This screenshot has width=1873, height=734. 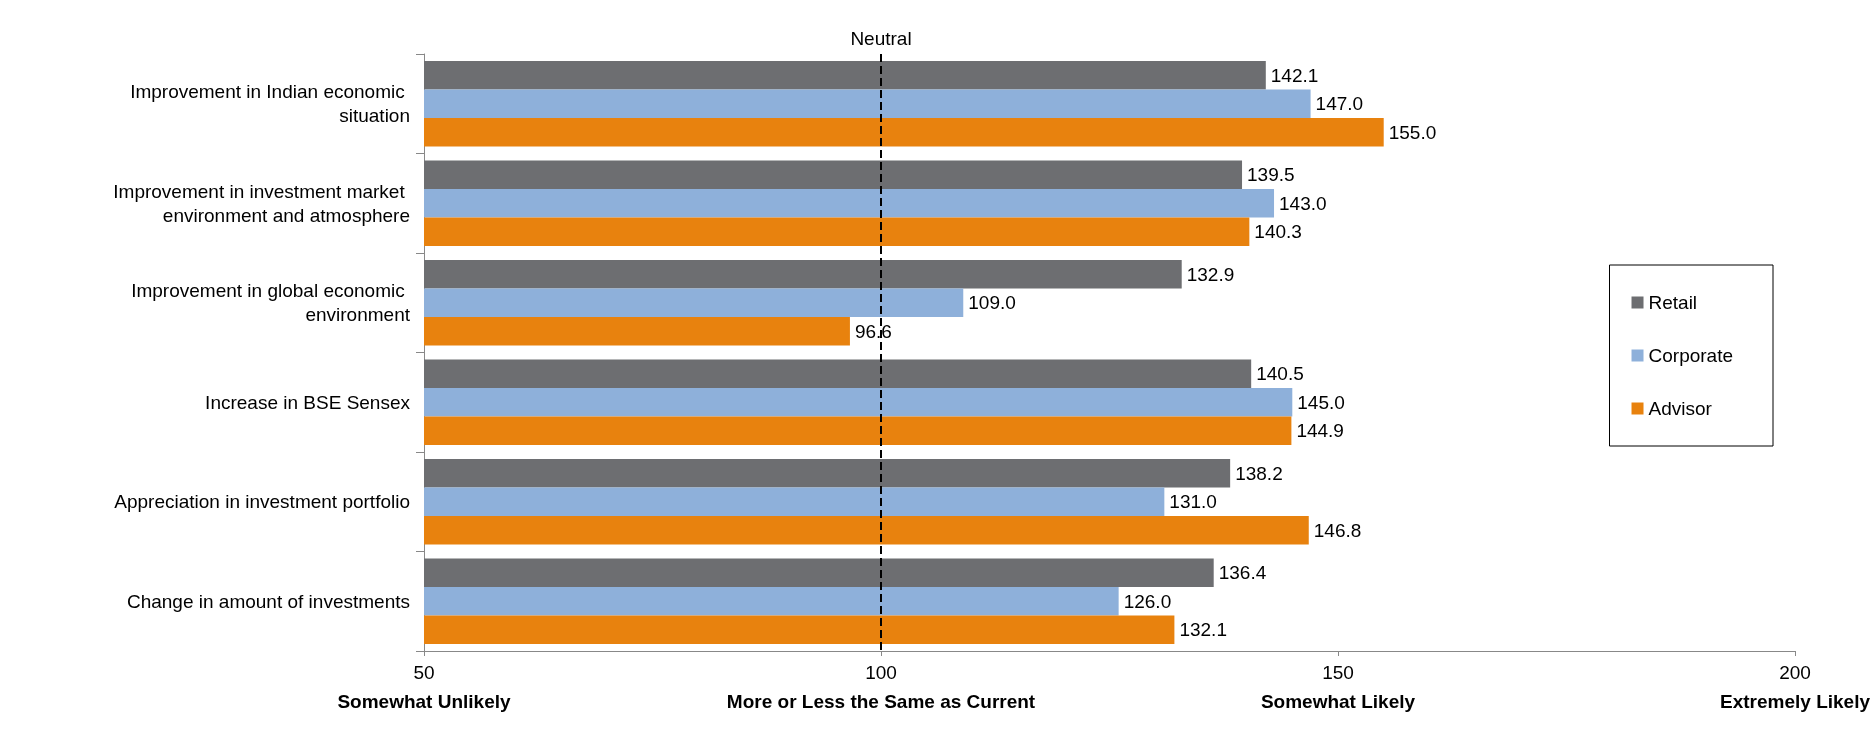 What do you see at coordinates (881, 38) in the screenshot?
I see `ref-line-label: Neutral` at bounding box center [881, 38].